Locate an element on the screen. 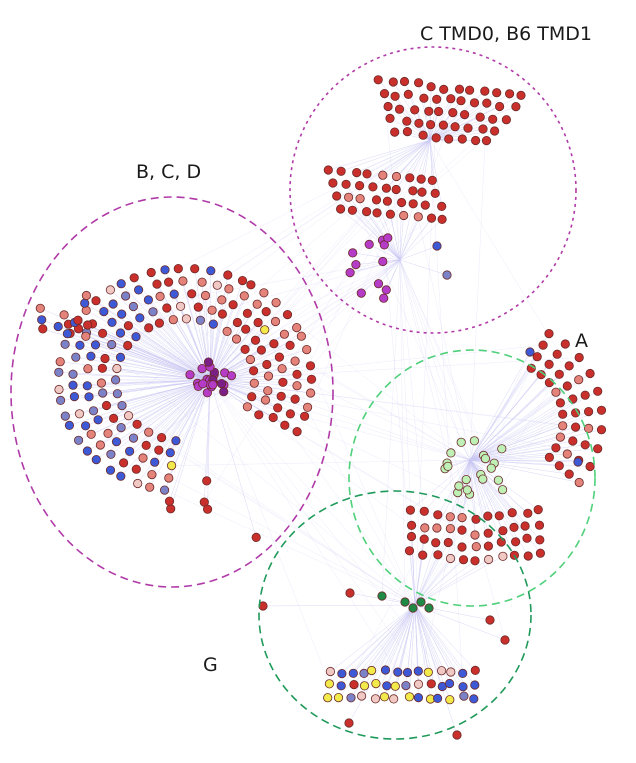  label-top-right: C TMD0, B6 TMD1 is located at coordinates (506, 34).